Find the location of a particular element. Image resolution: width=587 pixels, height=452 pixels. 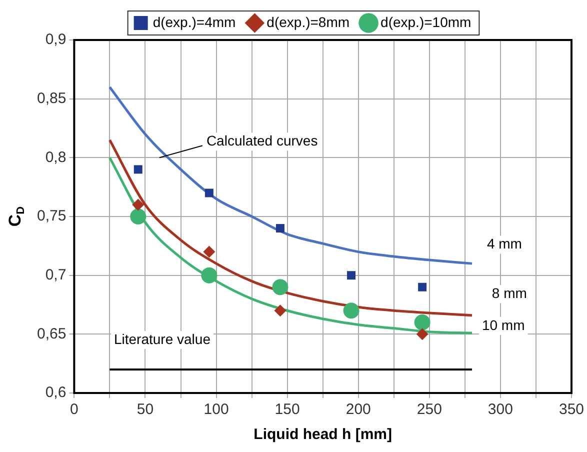

x-tick-label: 350 is located at coordinates (571, 409).